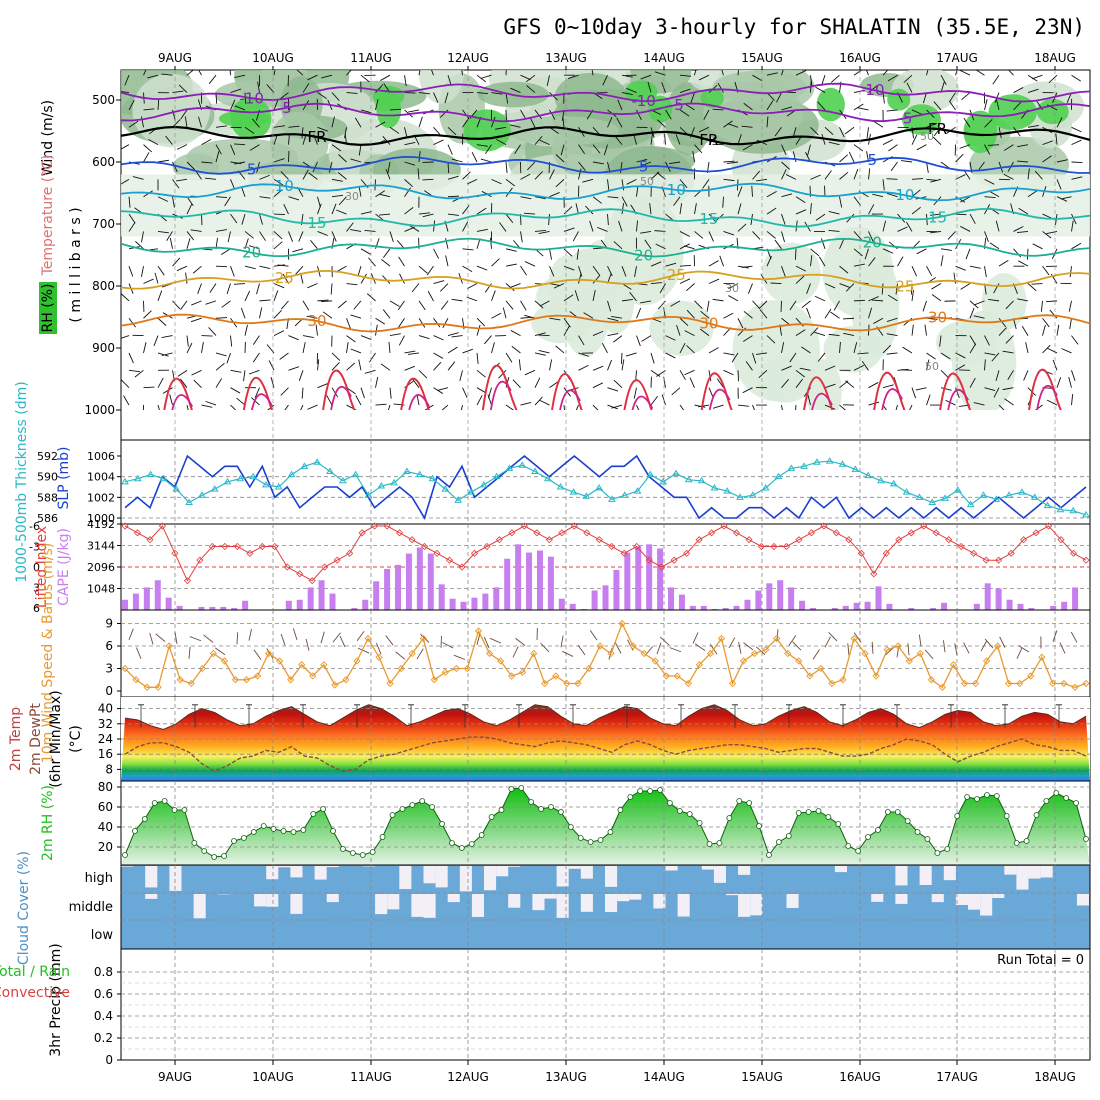  I want to click on temp-contour-label: 5, so click(252, 169).